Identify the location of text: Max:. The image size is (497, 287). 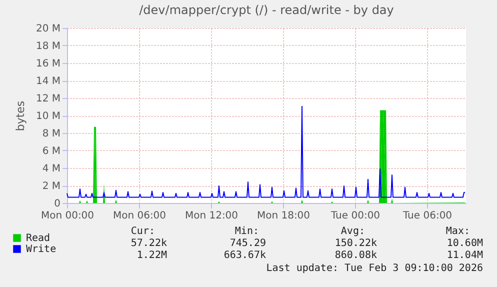
(458, 231).